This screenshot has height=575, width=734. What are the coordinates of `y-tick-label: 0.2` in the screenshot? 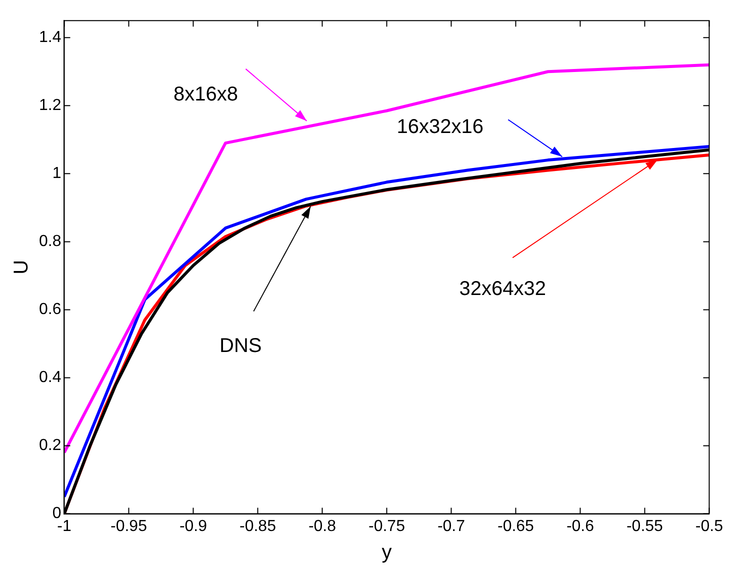 It's located at (50, 445).